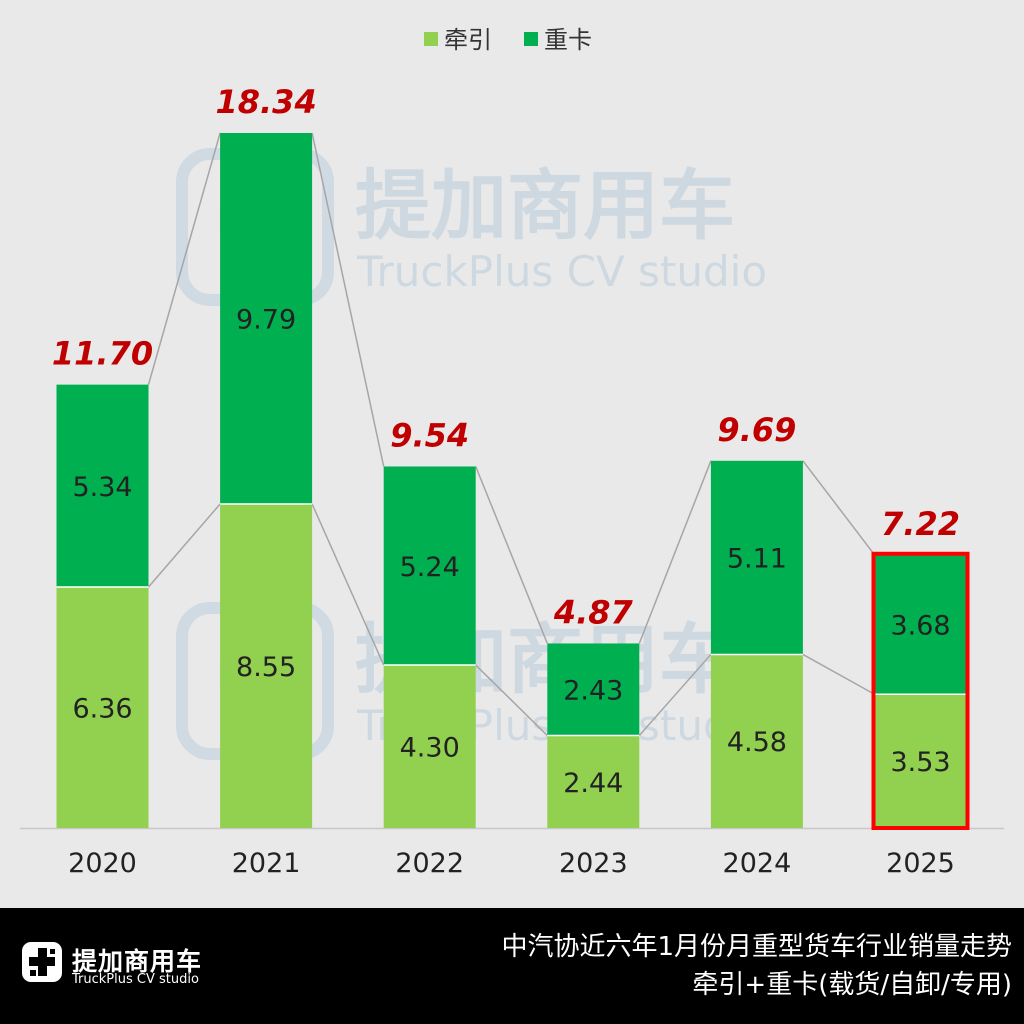  What do you see at coordinates (545, 205) in the screenshot?
I see `watermark-name: 提加商用车` at bounding box center [545, 205].